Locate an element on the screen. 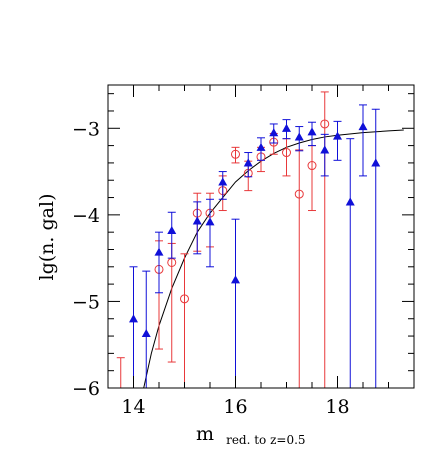 The height and width of the screenshot is (453, 436). x-tick-label: 16 is located at coordinates (235, 407).